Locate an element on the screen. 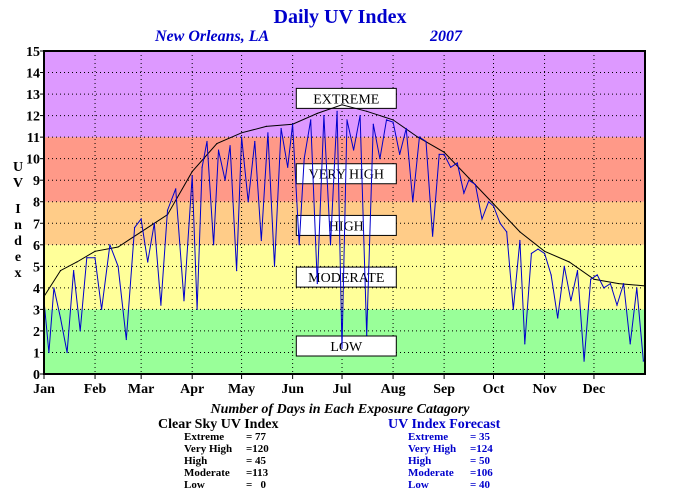 Image resolution: width=680 pixels, height=500 pixels. y-label-letter: x is located at coordinates (18, 273).